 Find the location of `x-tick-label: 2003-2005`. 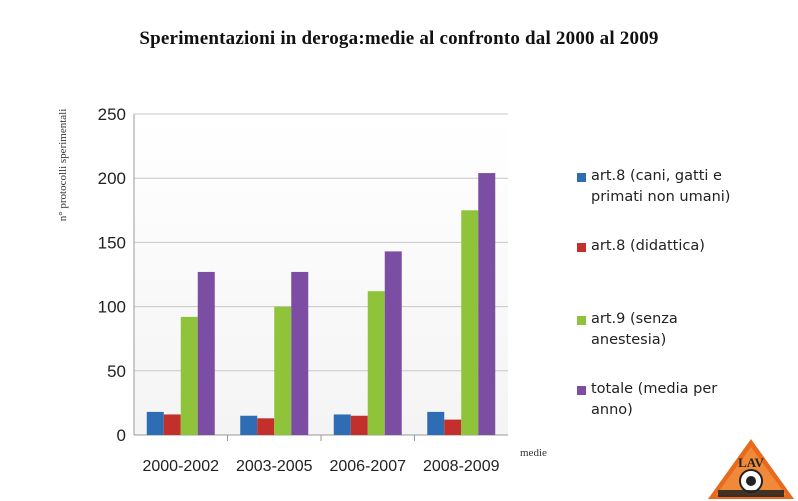

x-tick-label: 2003-2005 is located at coordinates (274, 466).